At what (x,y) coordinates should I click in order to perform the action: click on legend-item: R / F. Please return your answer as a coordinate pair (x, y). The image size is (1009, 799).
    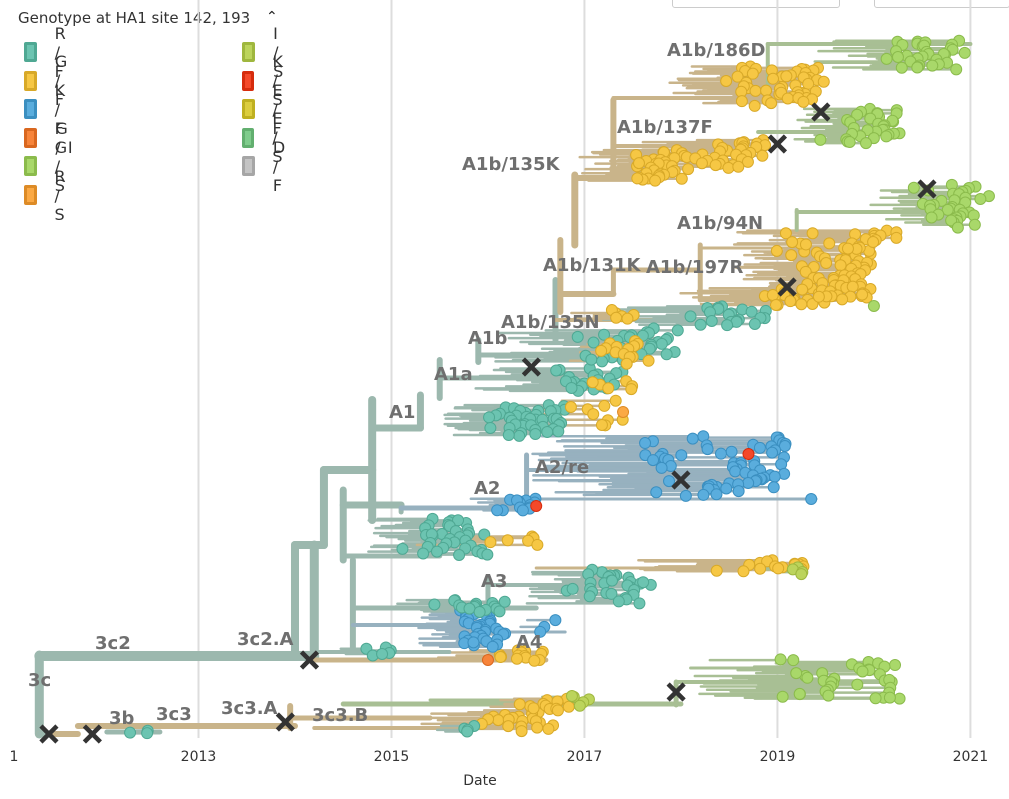
    Looking at the image, I should click on (49, 52).